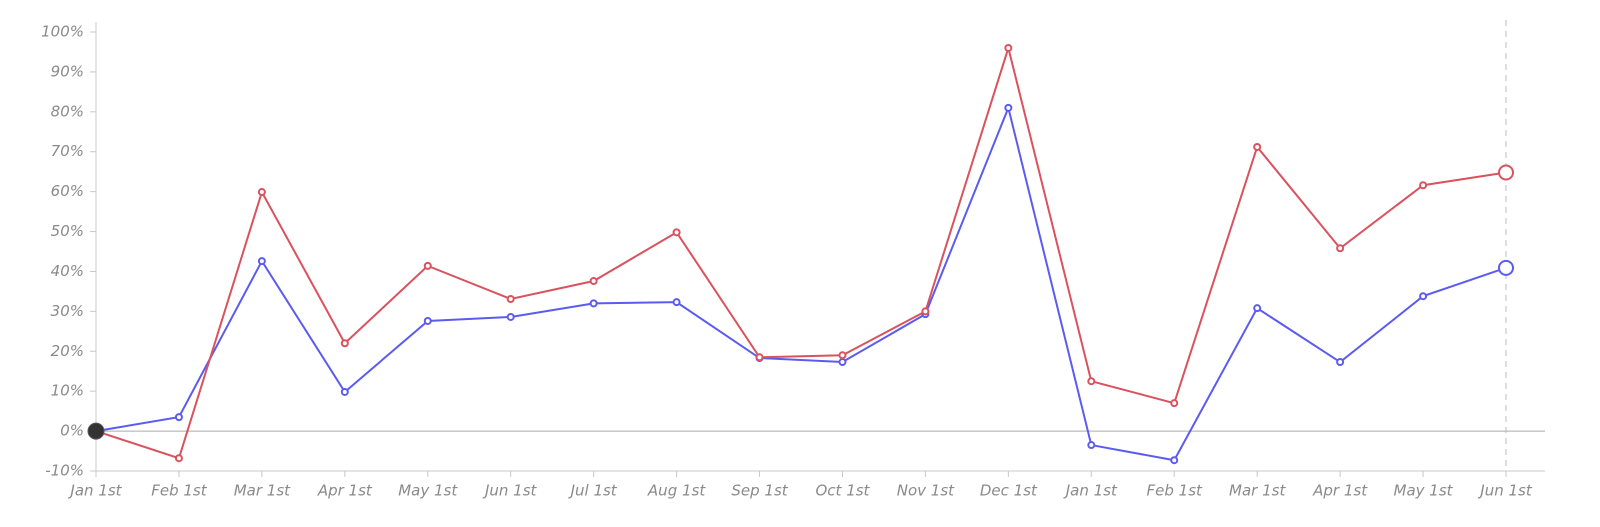 The height and width of the screenshot is (527, 1600). I want to click on y-tick-label: 70%, so click(67, 151).